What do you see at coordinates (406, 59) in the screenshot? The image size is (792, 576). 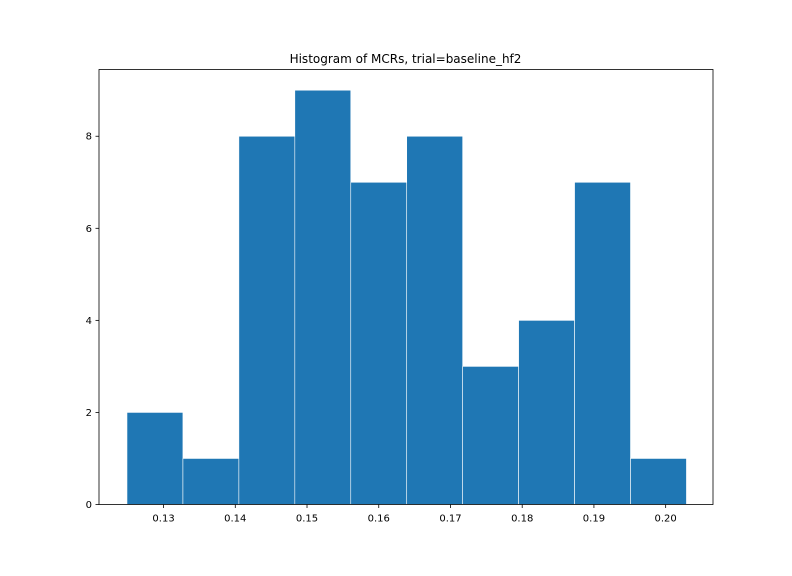 I see `chart-title: Histogram of MCRs, trial=baseline_hf2` at bounding box center [406, 59].